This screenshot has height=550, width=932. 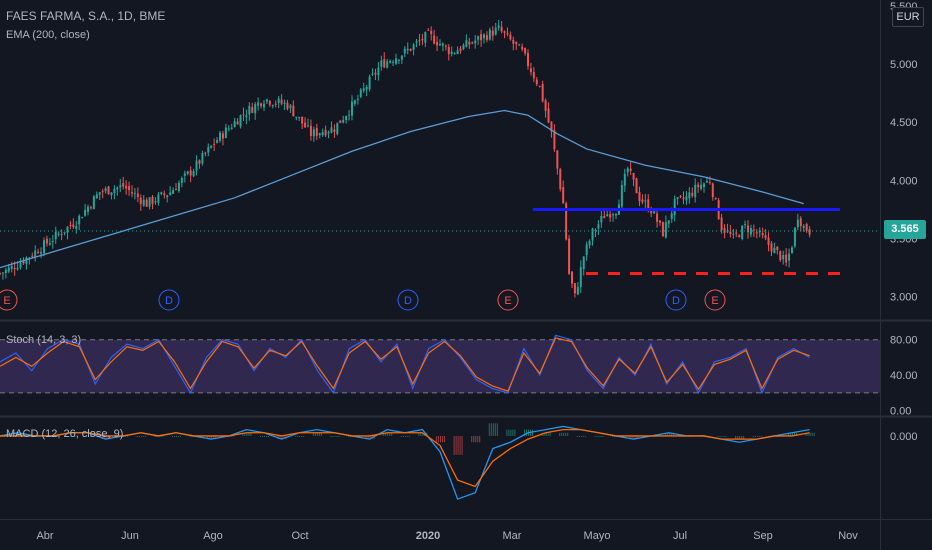 What do you see at coordinates (48, 35) in the screenshot?
I see `ema-indicator-label: EMA (200, close)` at bounding box center [48, 35].